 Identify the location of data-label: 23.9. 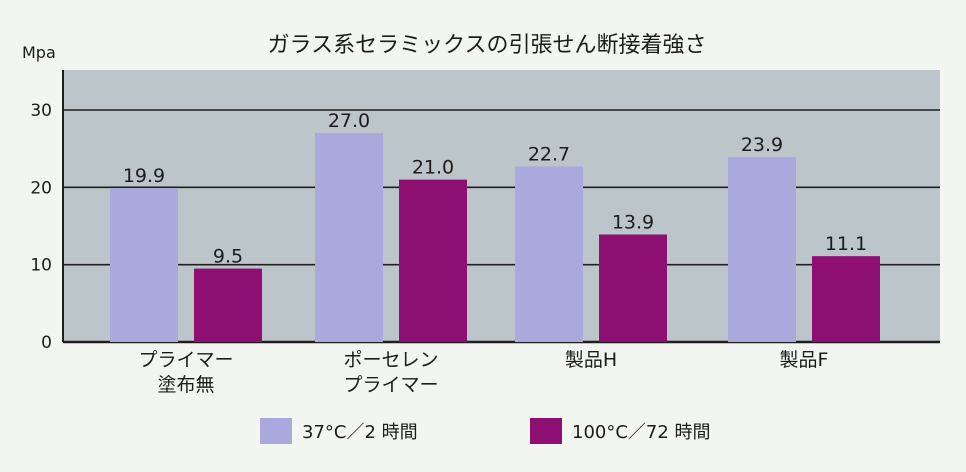
(762, 145).